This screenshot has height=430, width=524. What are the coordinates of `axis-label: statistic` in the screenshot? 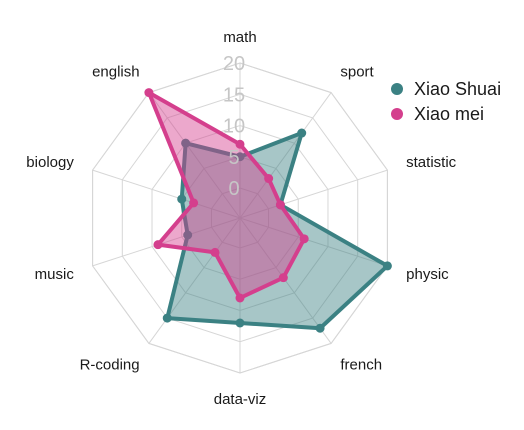 It's located at (431, 162).